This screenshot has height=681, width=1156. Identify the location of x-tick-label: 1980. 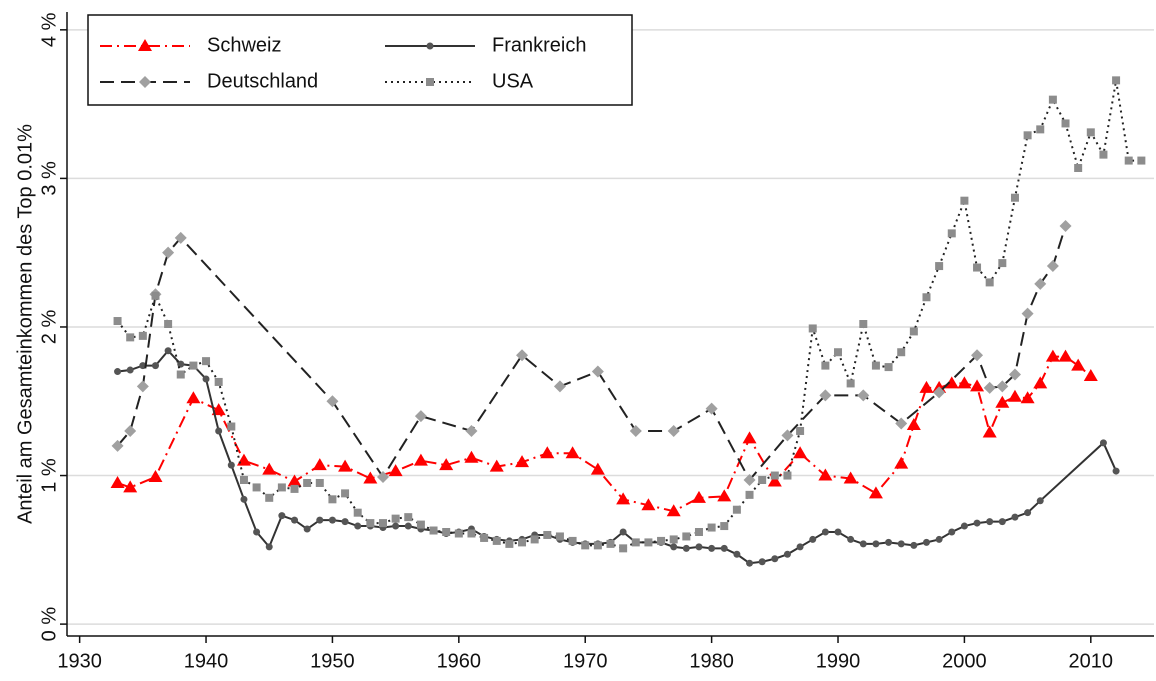
(711, 661).